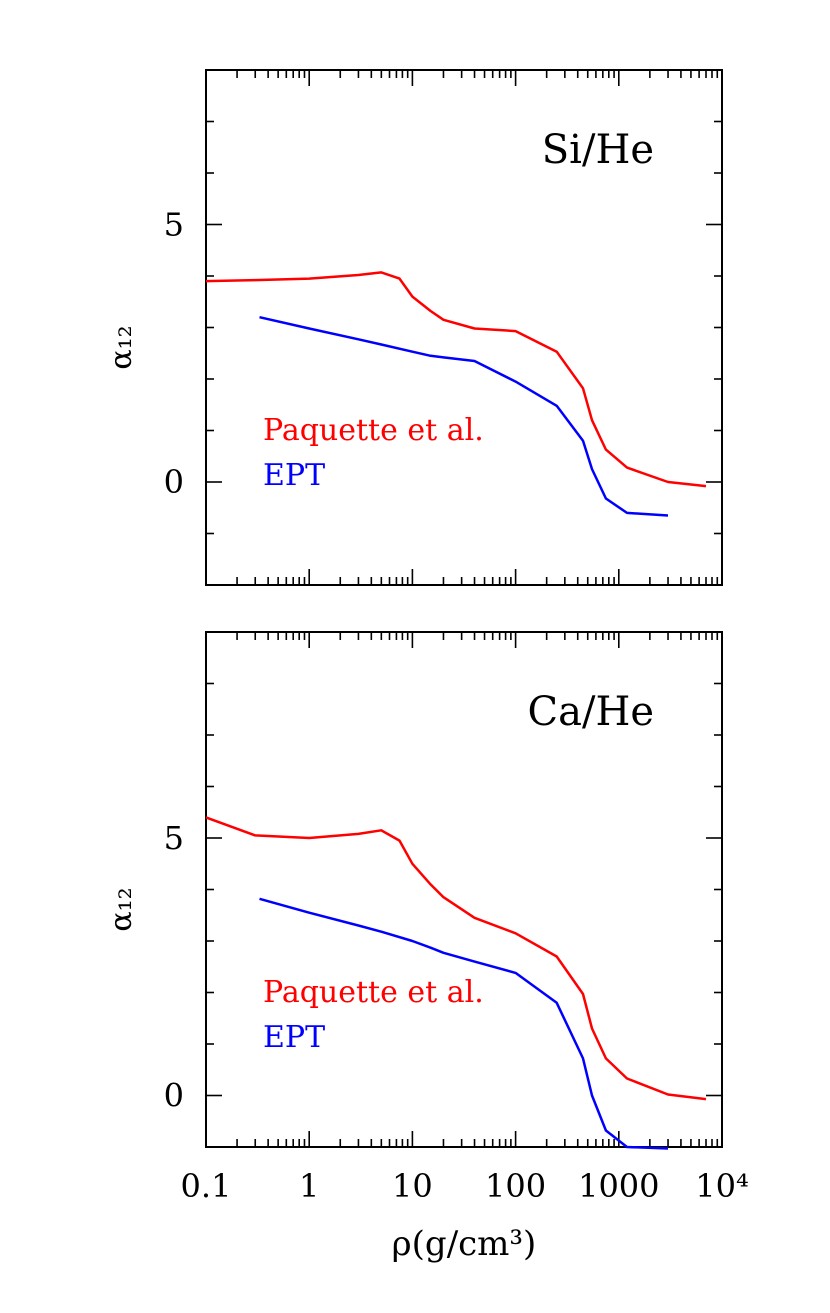 The width and height of the screenshot is (830, 1313). What do you see at coordinates (464, 1244) in the screenshot?
I see `x-axis-label: ρ(g/cm³)` at bounding box center [464, 1244].